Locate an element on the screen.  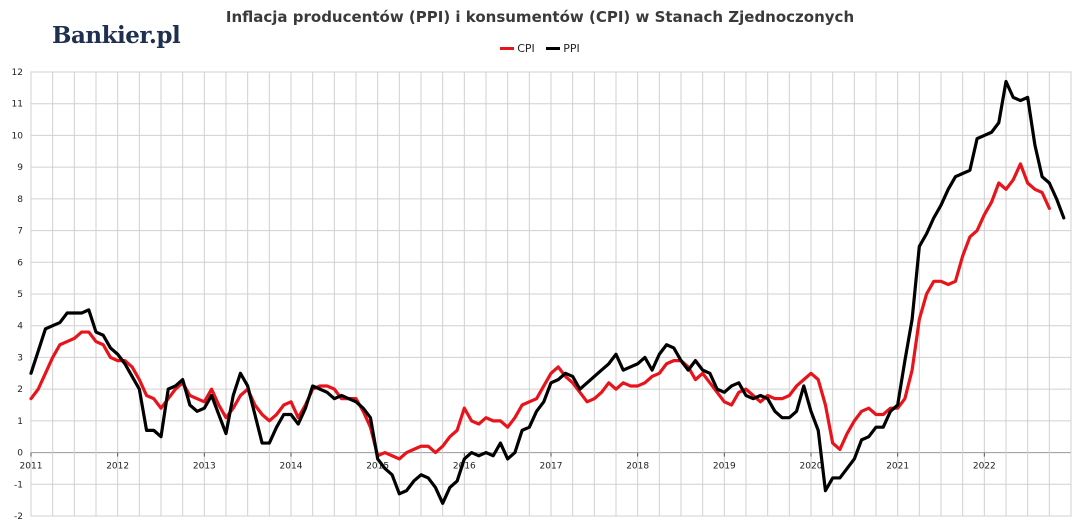
y-tick-label: 2 is located at coordinates (20, 390).